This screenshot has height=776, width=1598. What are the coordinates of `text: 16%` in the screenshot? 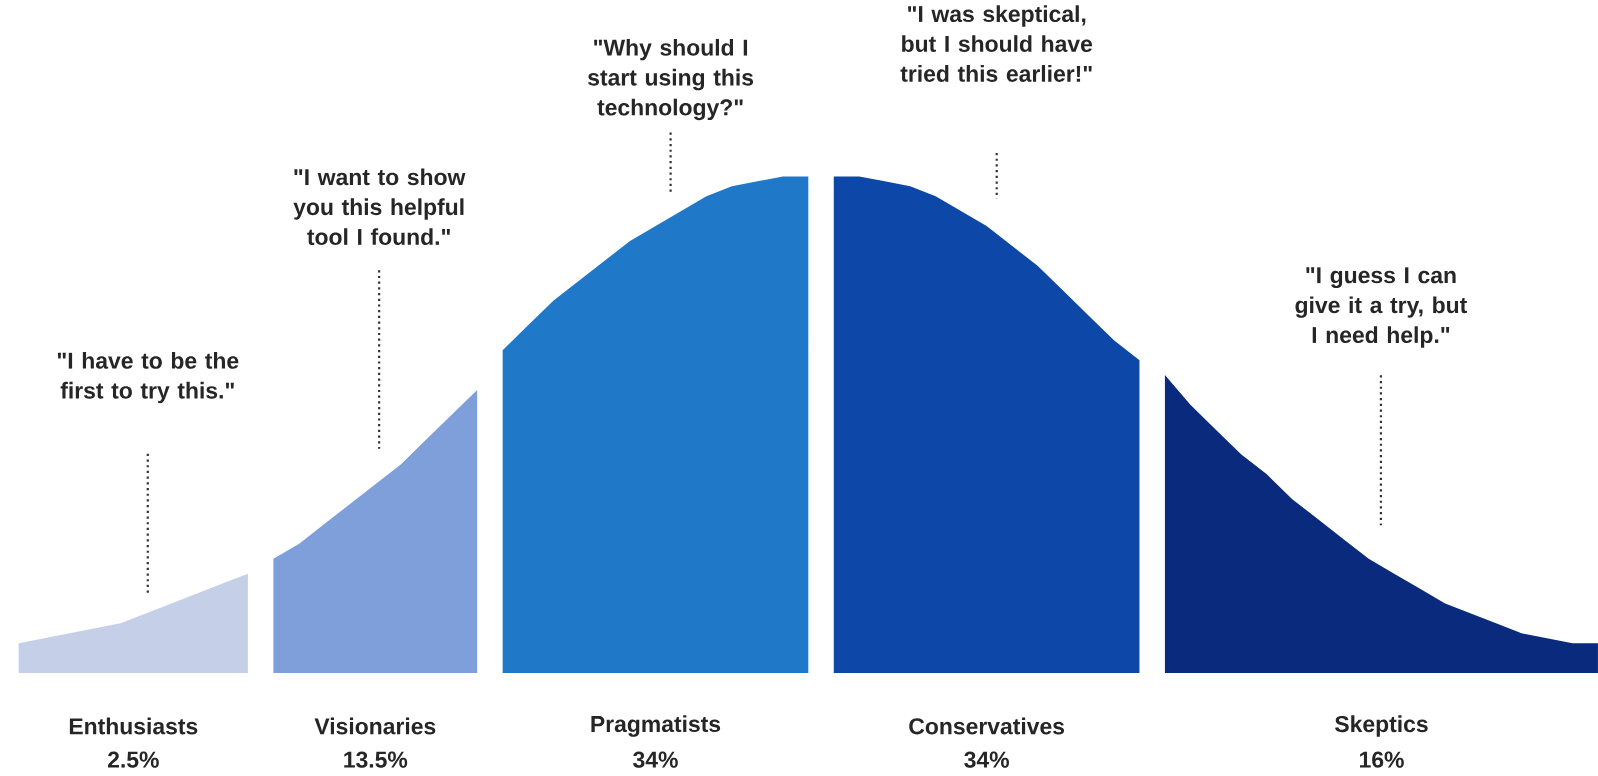 It's located at (1381, 759).